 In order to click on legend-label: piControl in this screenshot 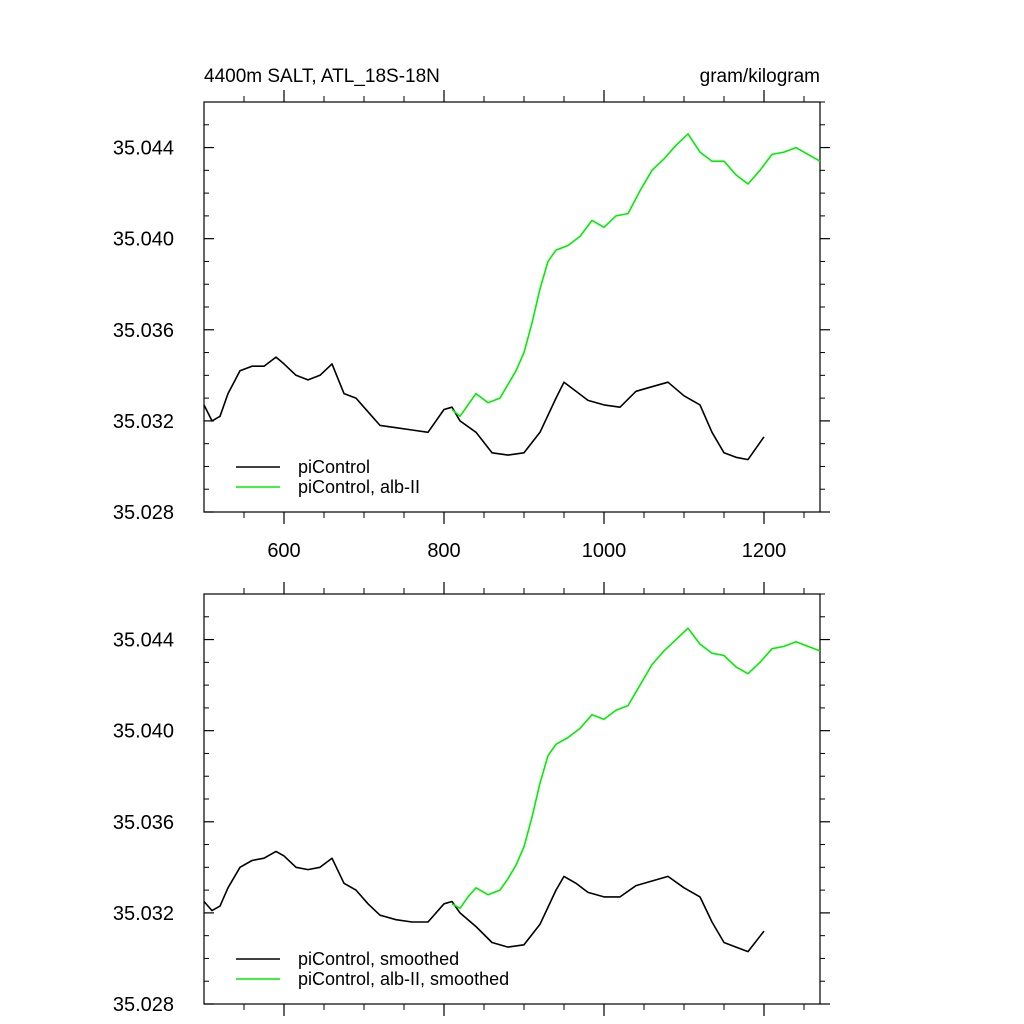, I will do `click(334, 467)`.